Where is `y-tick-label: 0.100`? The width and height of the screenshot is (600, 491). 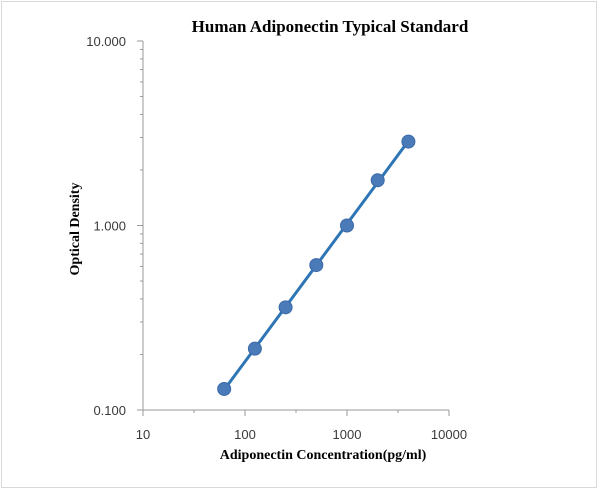
y-tick-label: 0.100 is located at coordinates (109, 410).